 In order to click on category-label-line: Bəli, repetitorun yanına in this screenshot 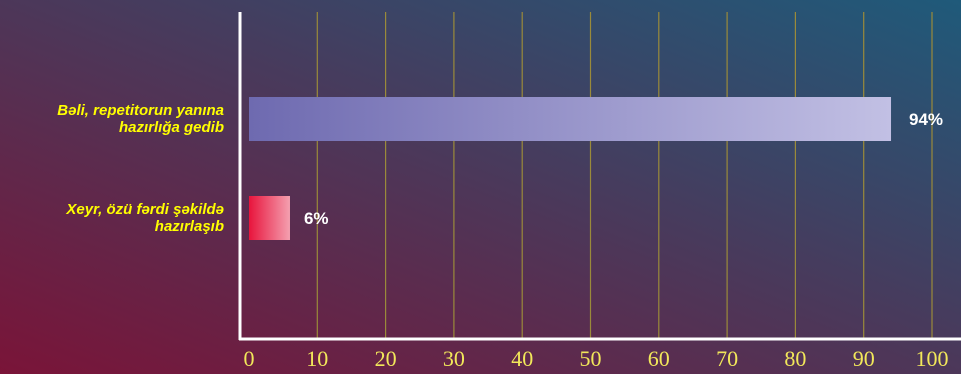, I will do `click(140, 110)`.